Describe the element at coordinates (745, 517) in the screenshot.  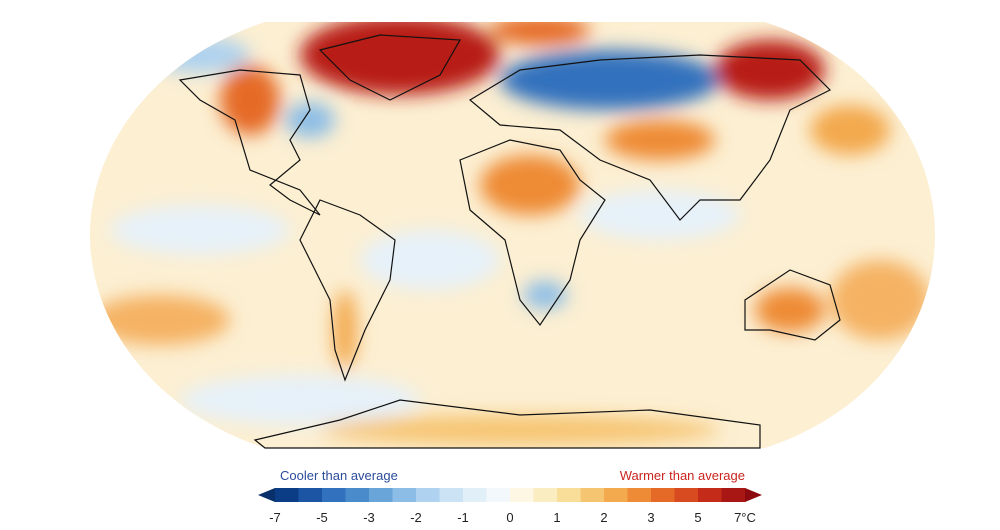
I see `tick-label: 7°C` at that location.